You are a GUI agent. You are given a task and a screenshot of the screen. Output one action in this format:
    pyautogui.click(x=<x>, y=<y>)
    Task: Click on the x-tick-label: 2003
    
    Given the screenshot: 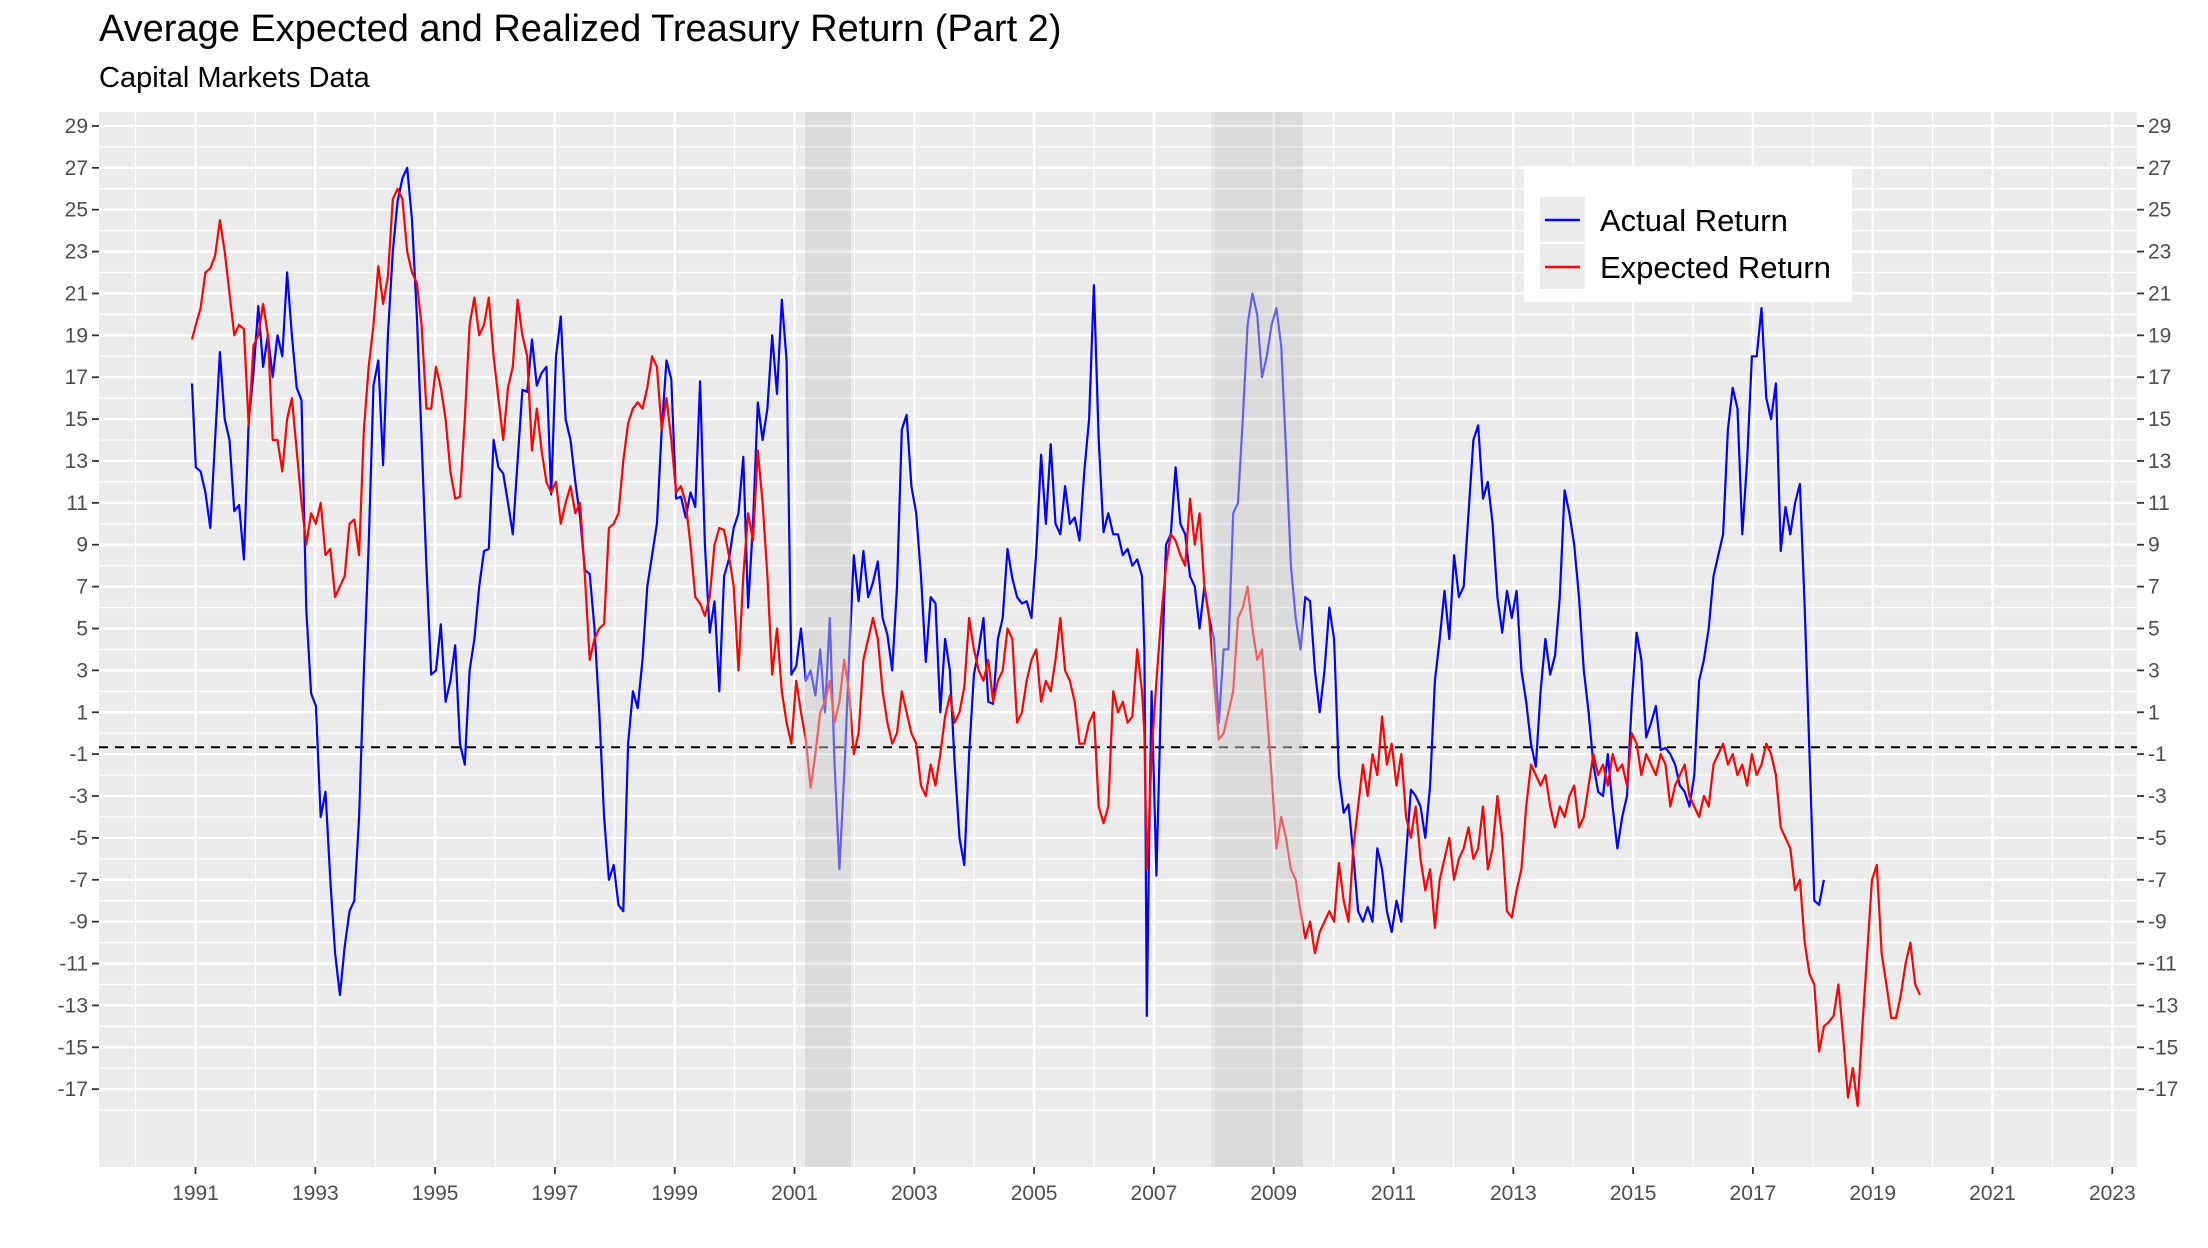 What is the action you would take?
    pyautogui.click(x=914, y=1193)
    